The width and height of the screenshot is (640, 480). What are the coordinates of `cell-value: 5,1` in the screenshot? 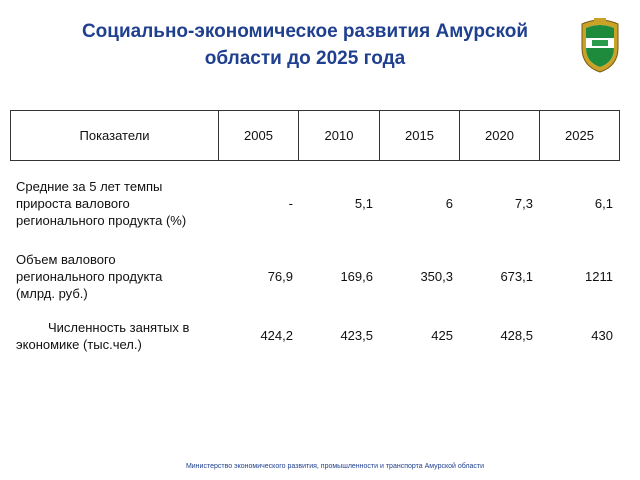 It's located at (363, 203).